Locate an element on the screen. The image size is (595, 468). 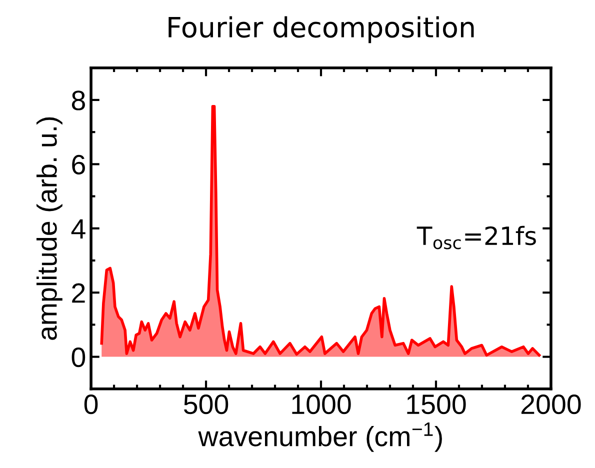
x-tick-label: 500 is located at coordinates (206, 404).